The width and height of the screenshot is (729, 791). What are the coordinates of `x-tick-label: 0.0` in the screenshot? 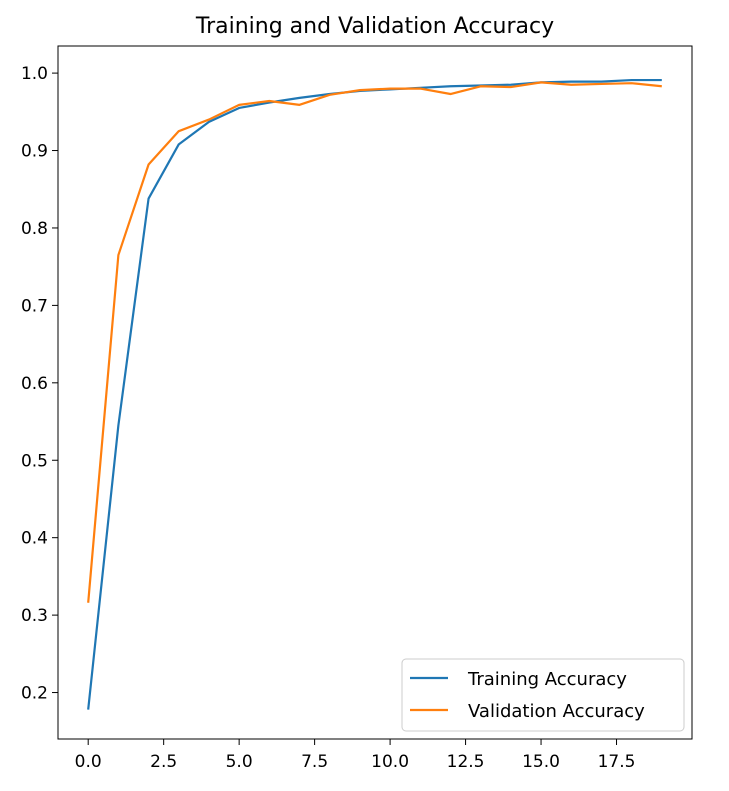 It's located at (88, 762).